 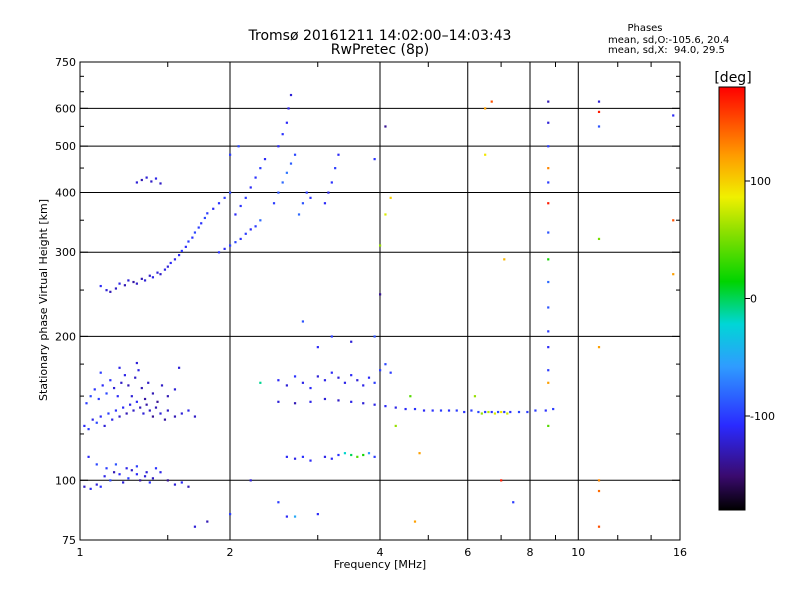 I want to click on chart-subtitle: RwPretec (8p), so click(x=380, y=50).